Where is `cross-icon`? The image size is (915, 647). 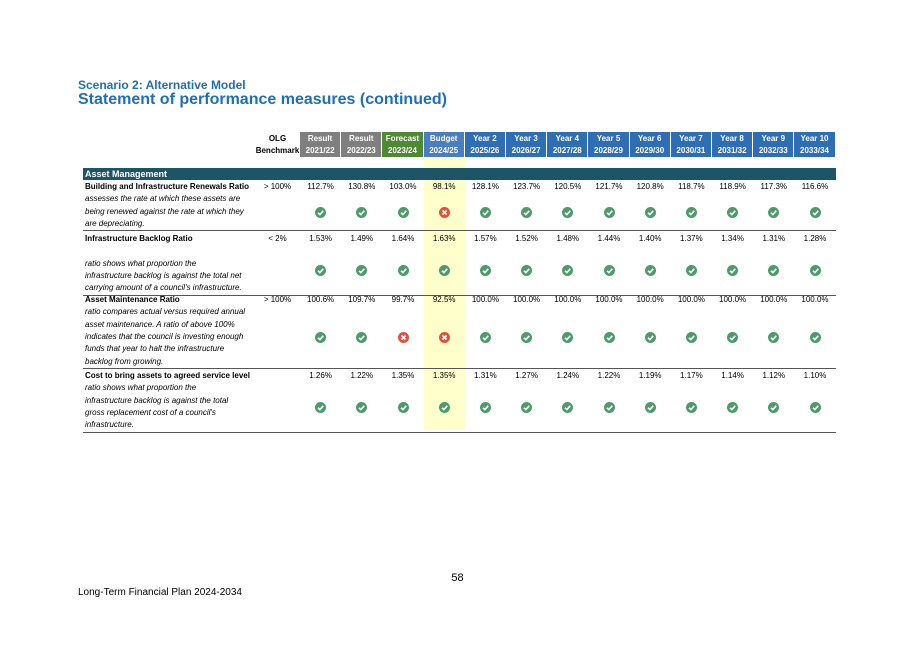
cross-icon is located at coordinates (444, 337).